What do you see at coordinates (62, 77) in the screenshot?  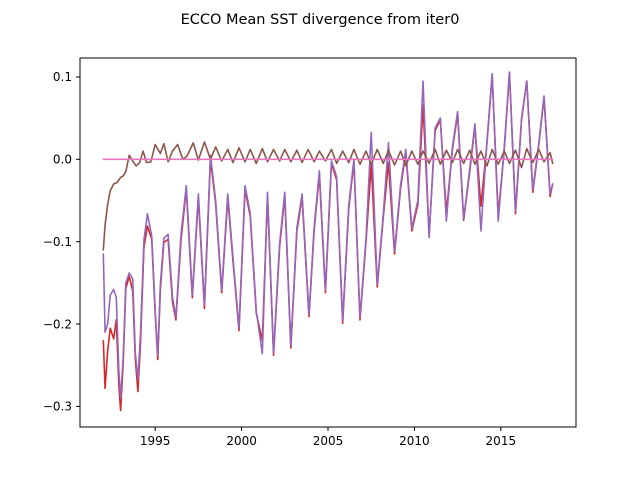 I see `y-tick-label: 0.1` at bounding box center [62, 77].